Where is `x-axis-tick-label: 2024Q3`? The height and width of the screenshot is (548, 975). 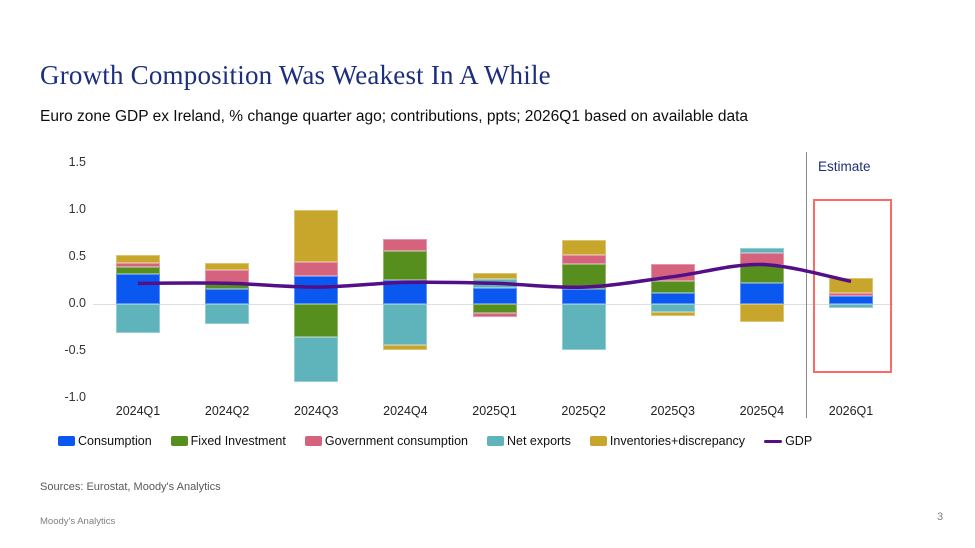
x-axis-tick-label: 2024Q3 is located at coordinates (316, 411).